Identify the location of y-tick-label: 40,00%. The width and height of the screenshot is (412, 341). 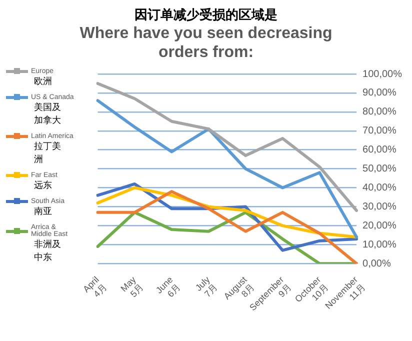
(379, 188).